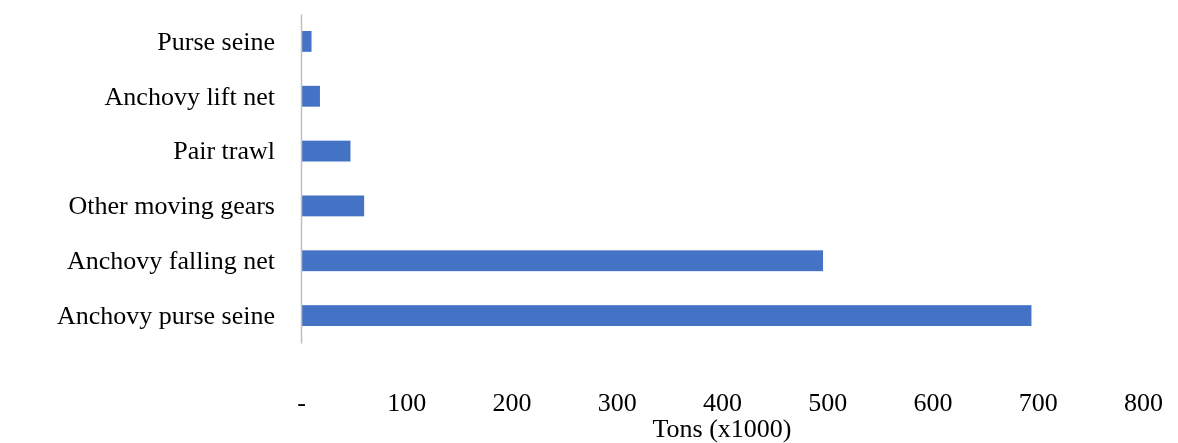 This screenshot has width=1178, height=443. What do you see at coordinates (216, 41) in the screenshot?
I see `y-tick-label: Purse seine` at bounding box center [216, 41].